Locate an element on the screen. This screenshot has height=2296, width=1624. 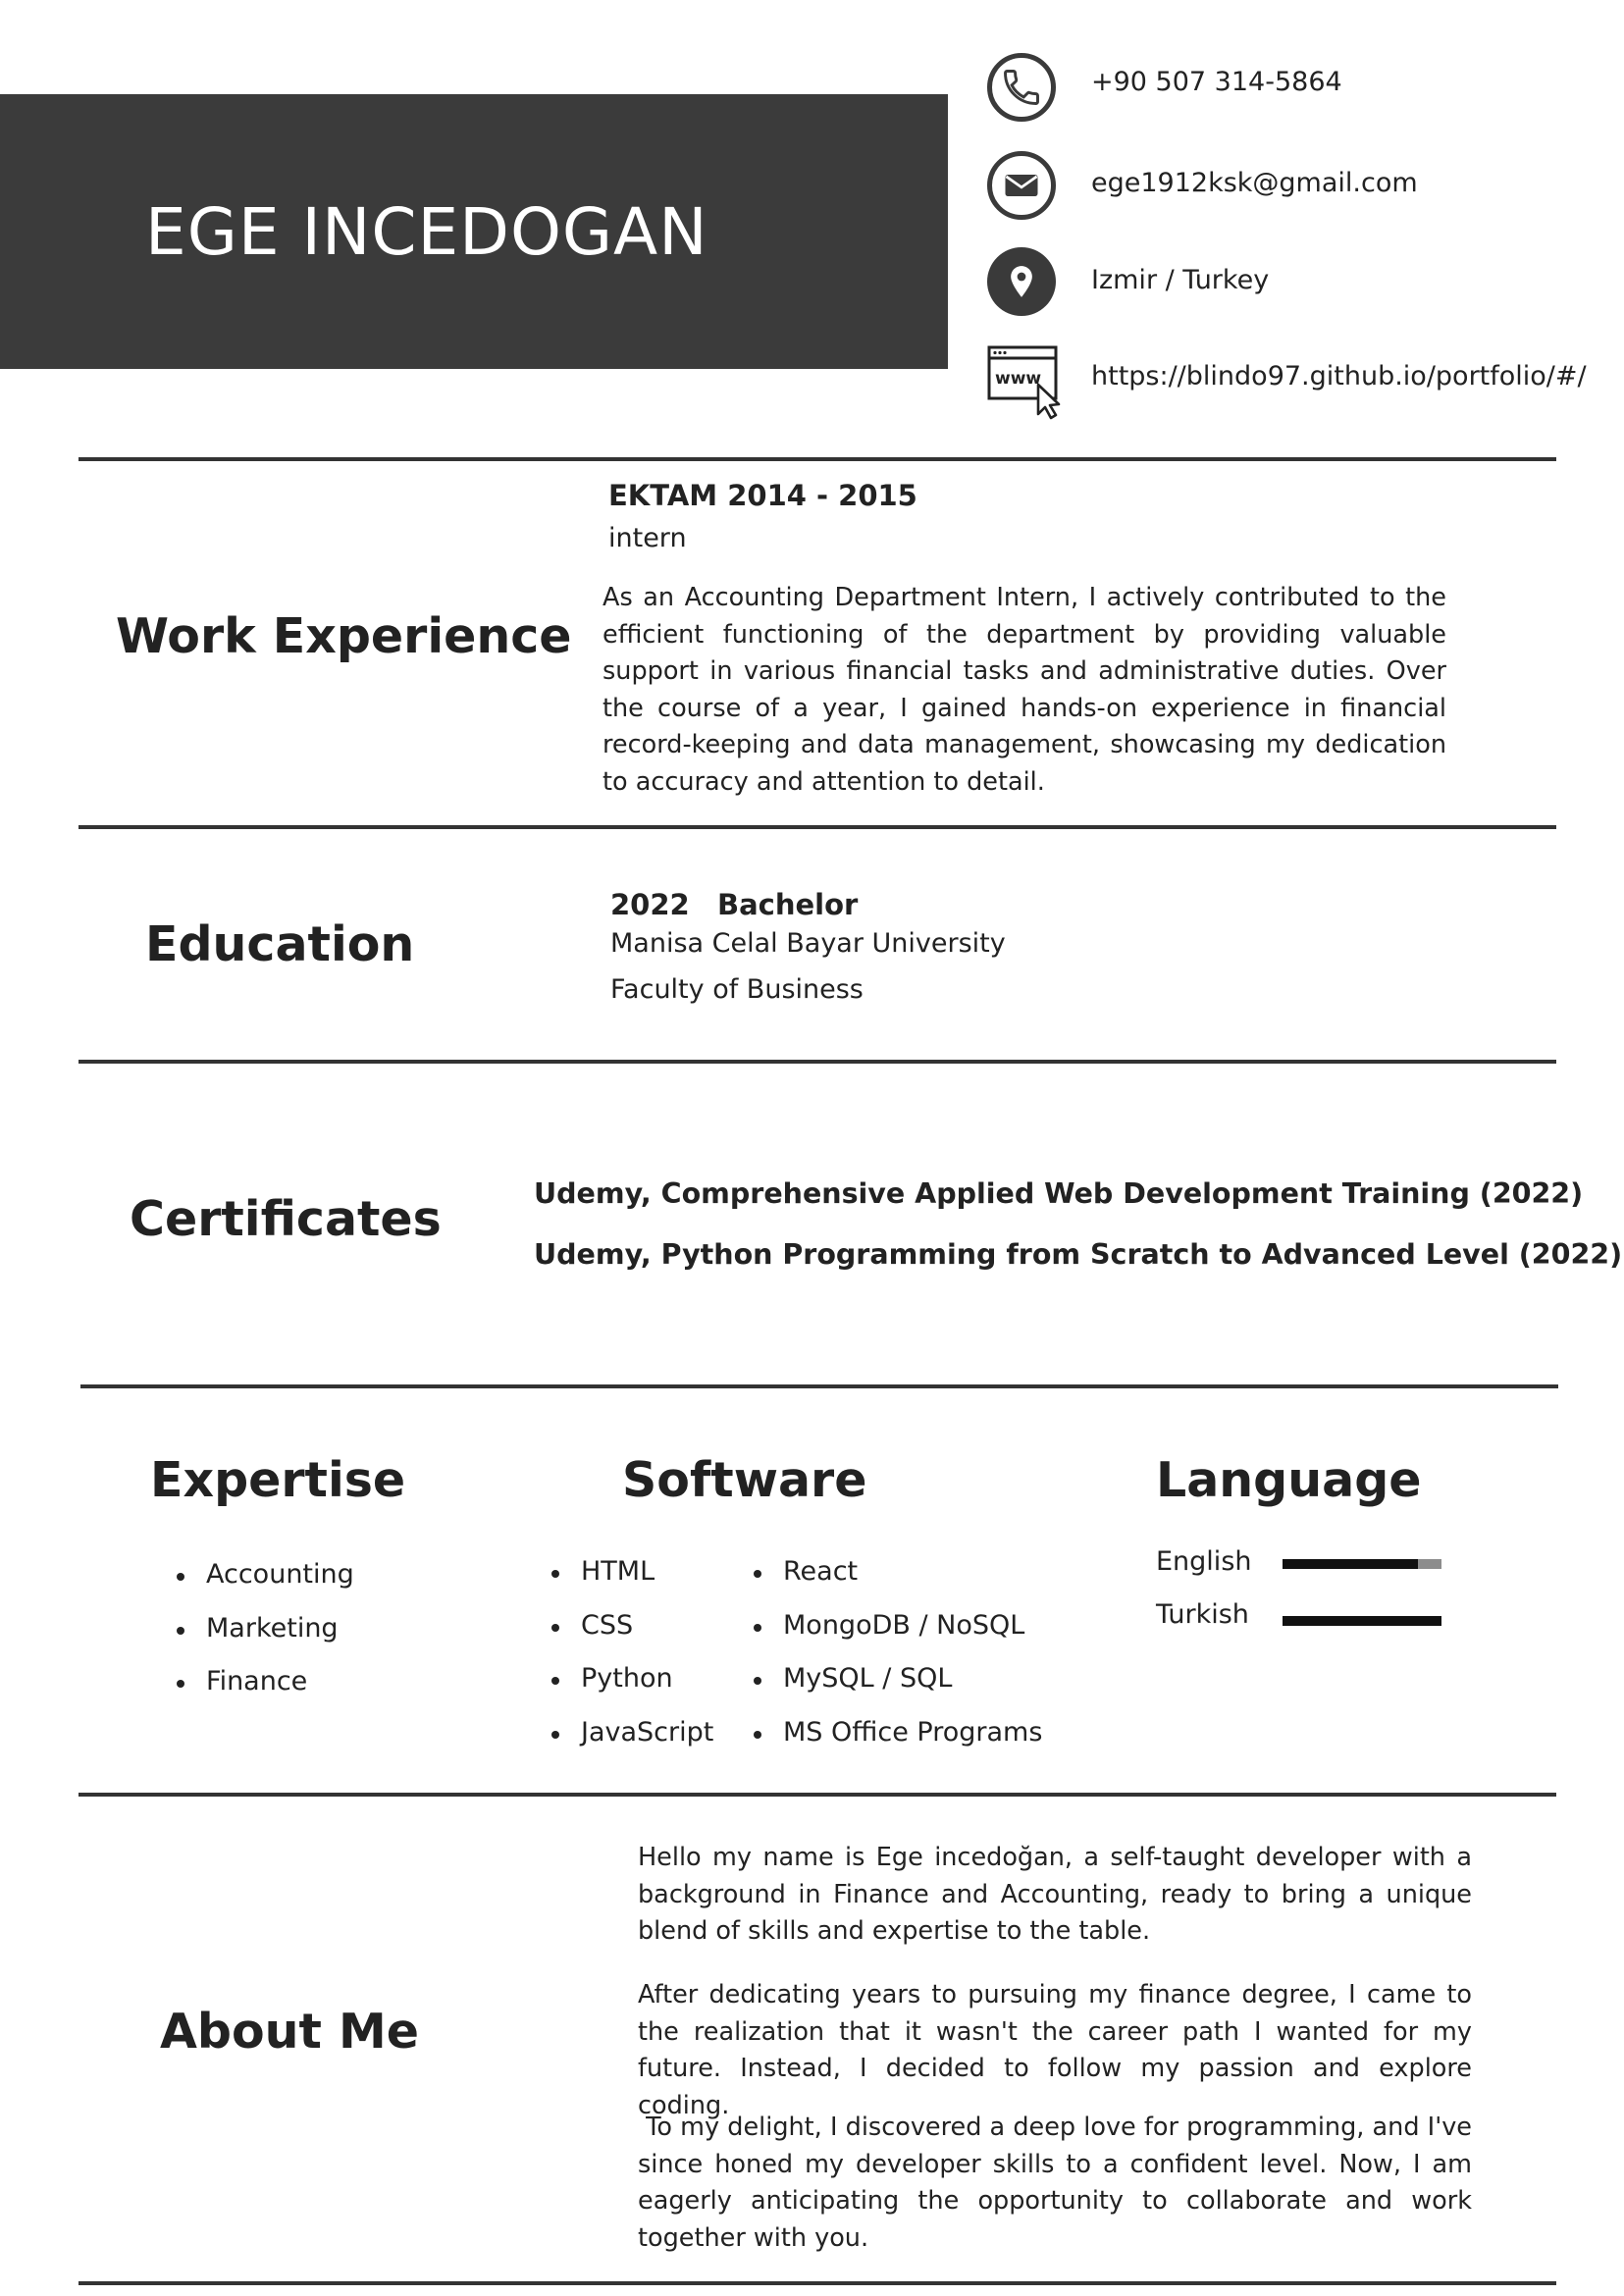
list-item: CSS is located at coordinates (630, 1626).